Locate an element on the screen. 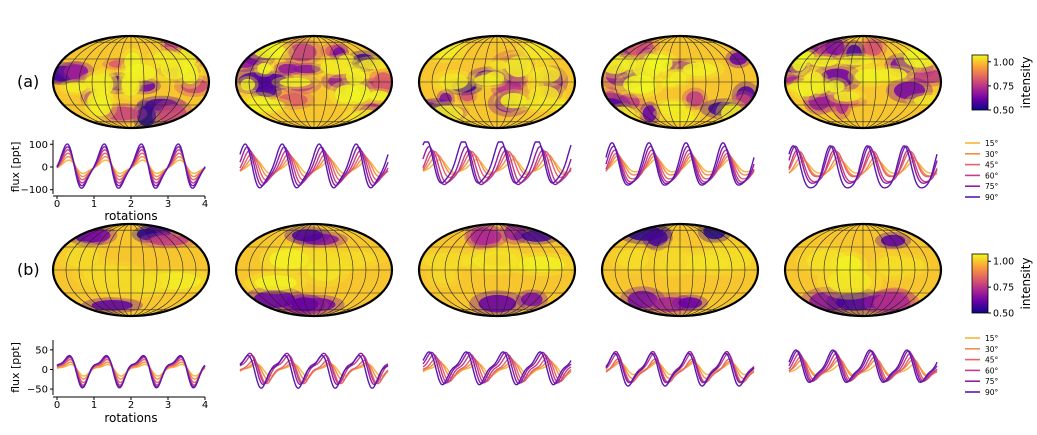 This screenshot has height=435, width=1037. x-tick-label: 0 is located at coordinates (57, 204).